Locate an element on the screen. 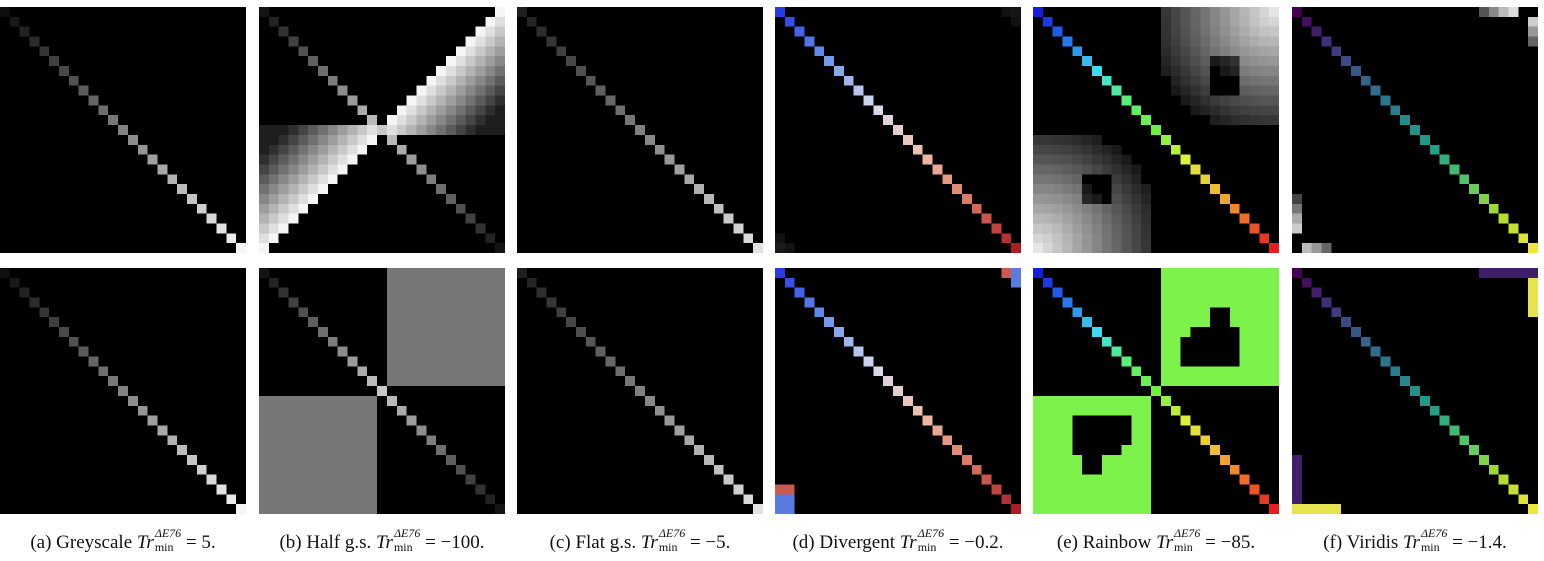  caption-e-prefix: (e) is located at coordinates (1067, 542).